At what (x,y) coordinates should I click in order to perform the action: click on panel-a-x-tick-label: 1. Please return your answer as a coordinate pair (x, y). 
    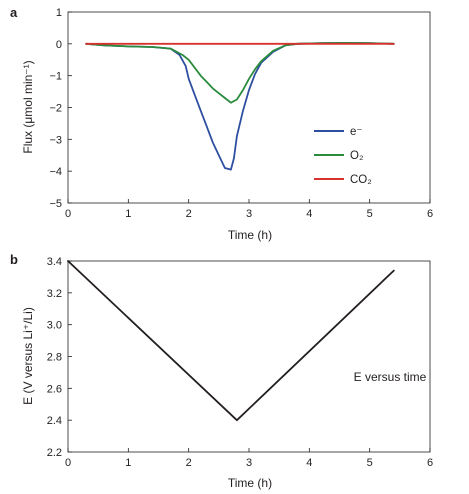
    Looking at the image, I should click on (128, 214).